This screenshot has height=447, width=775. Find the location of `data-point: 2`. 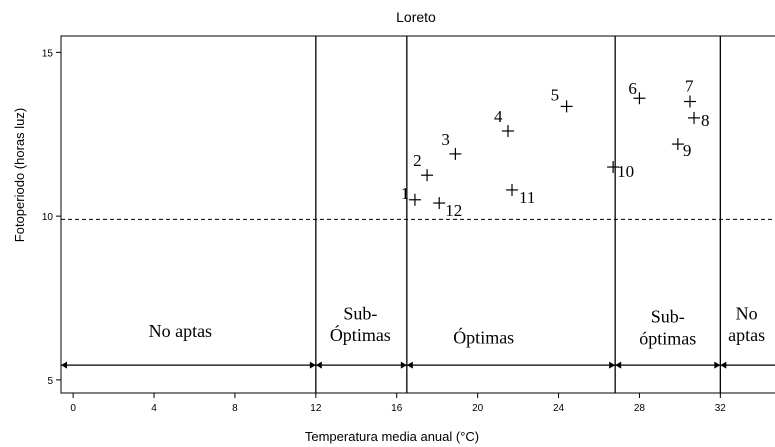

data-point: 2 is located at coordinates (423, 166).